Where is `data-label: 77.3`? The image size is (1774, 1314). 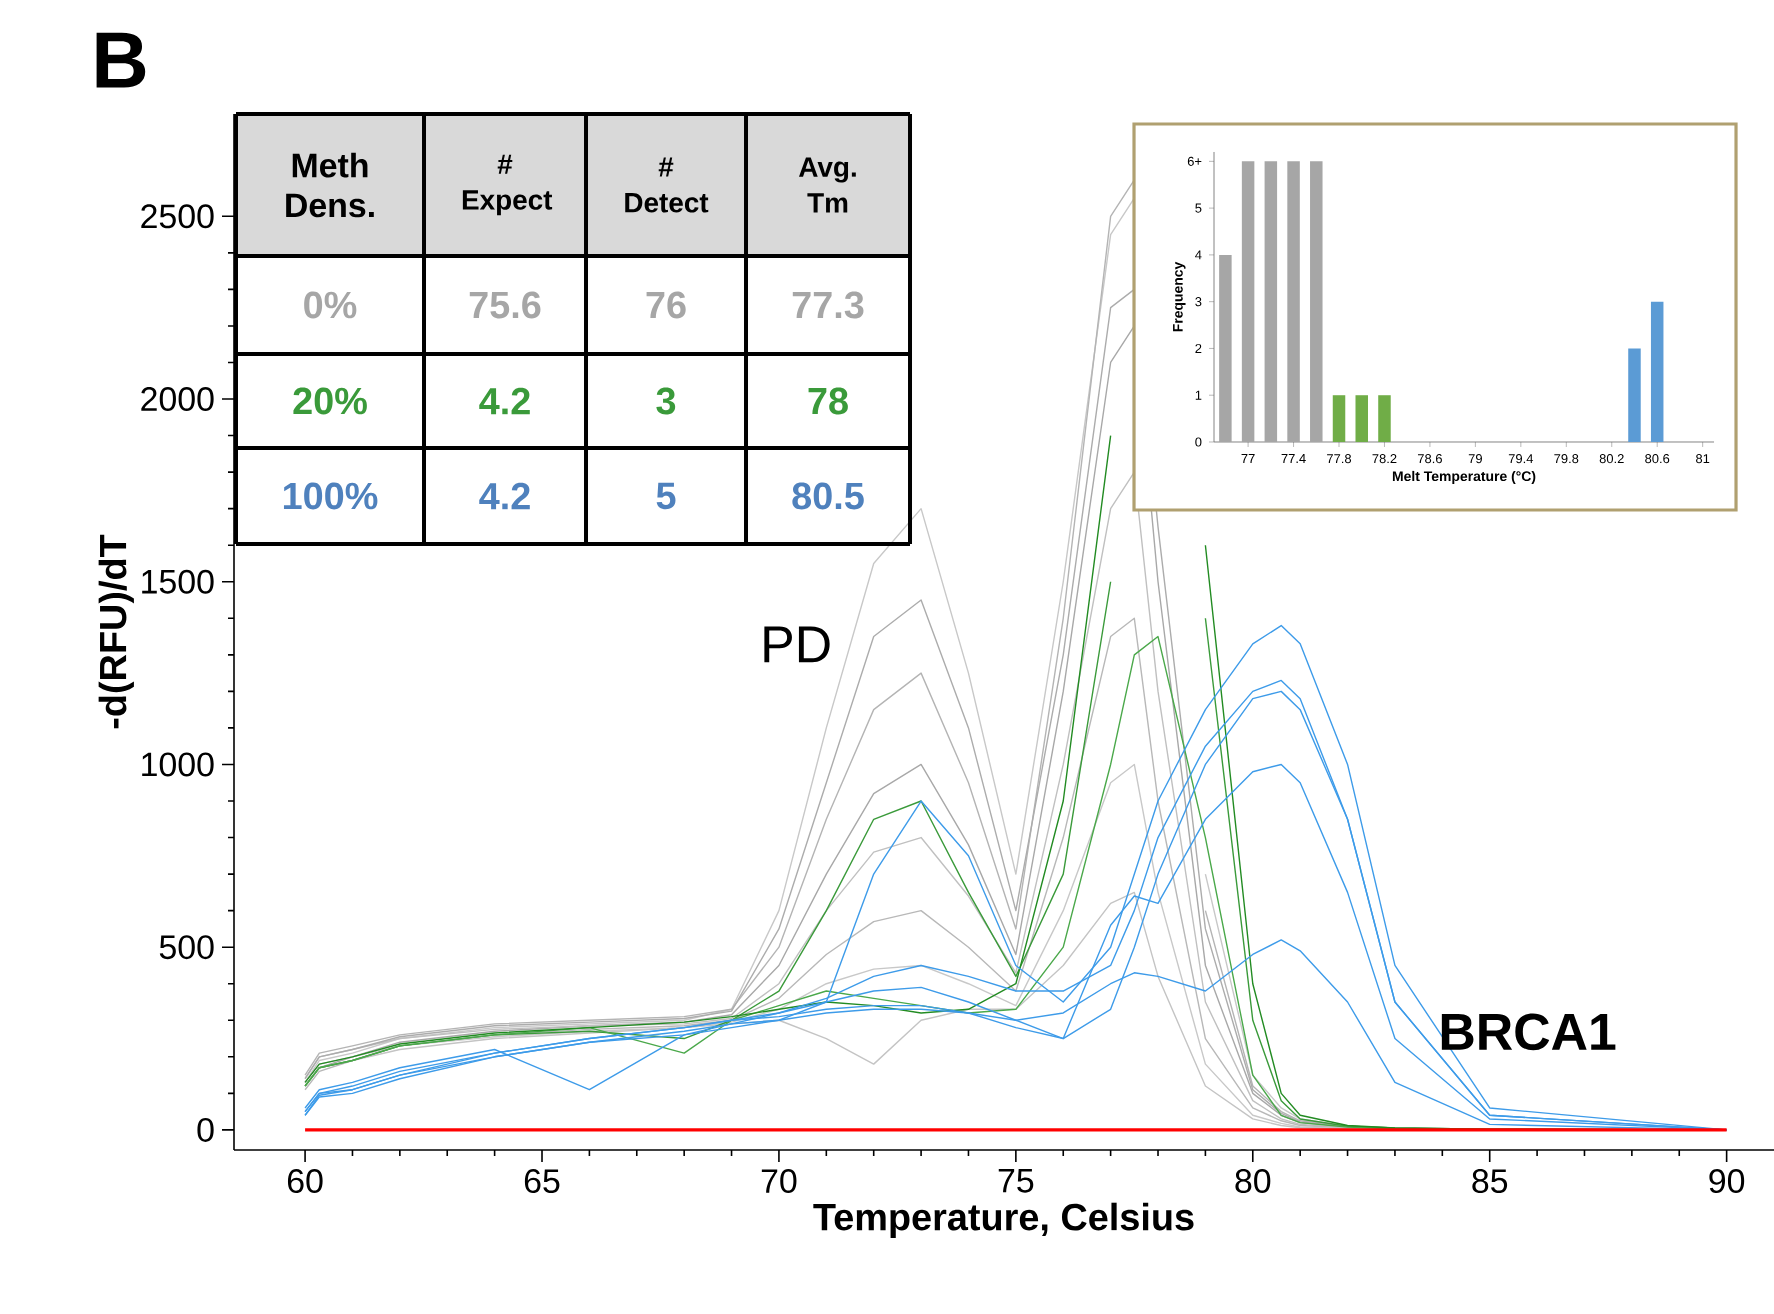
data-label: 77.3 is located at coordinates (828, 305).